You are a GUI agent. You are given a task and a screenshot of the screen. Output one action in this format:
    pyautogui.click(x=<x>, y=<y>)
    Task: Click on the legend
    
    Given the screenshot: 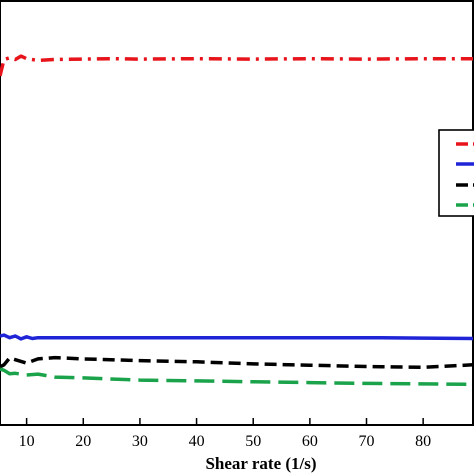 What is the action you would take?
    pyautogui.click(x=456, y=173)
    